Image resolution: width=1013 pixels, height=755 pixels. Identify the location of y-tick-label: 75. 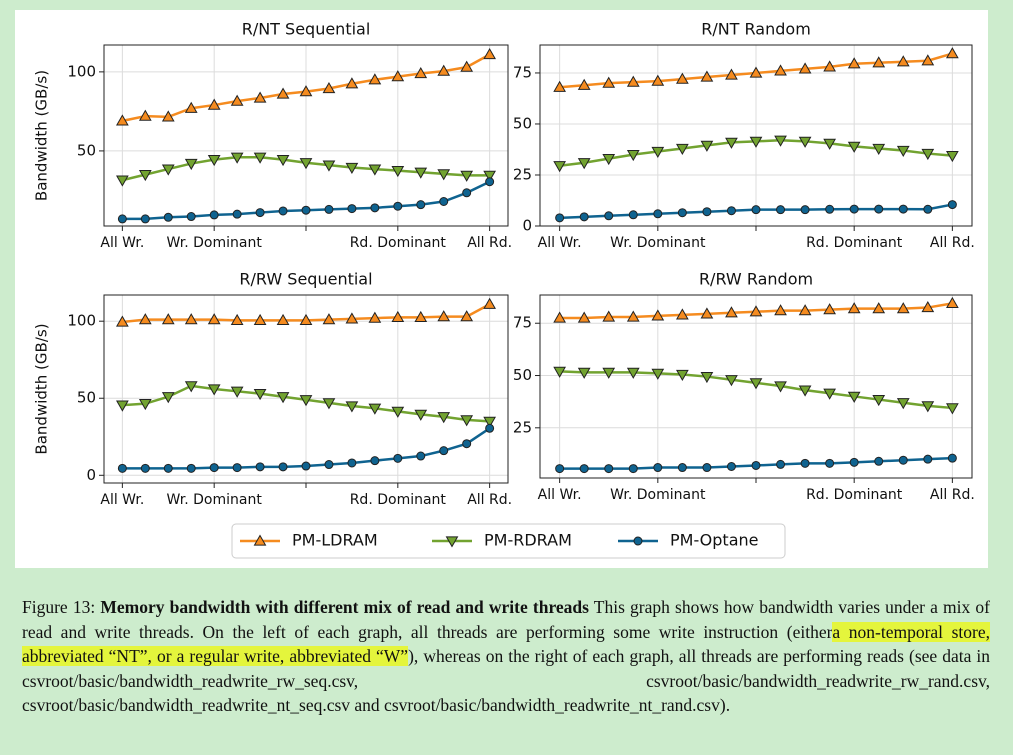
(522, 72).